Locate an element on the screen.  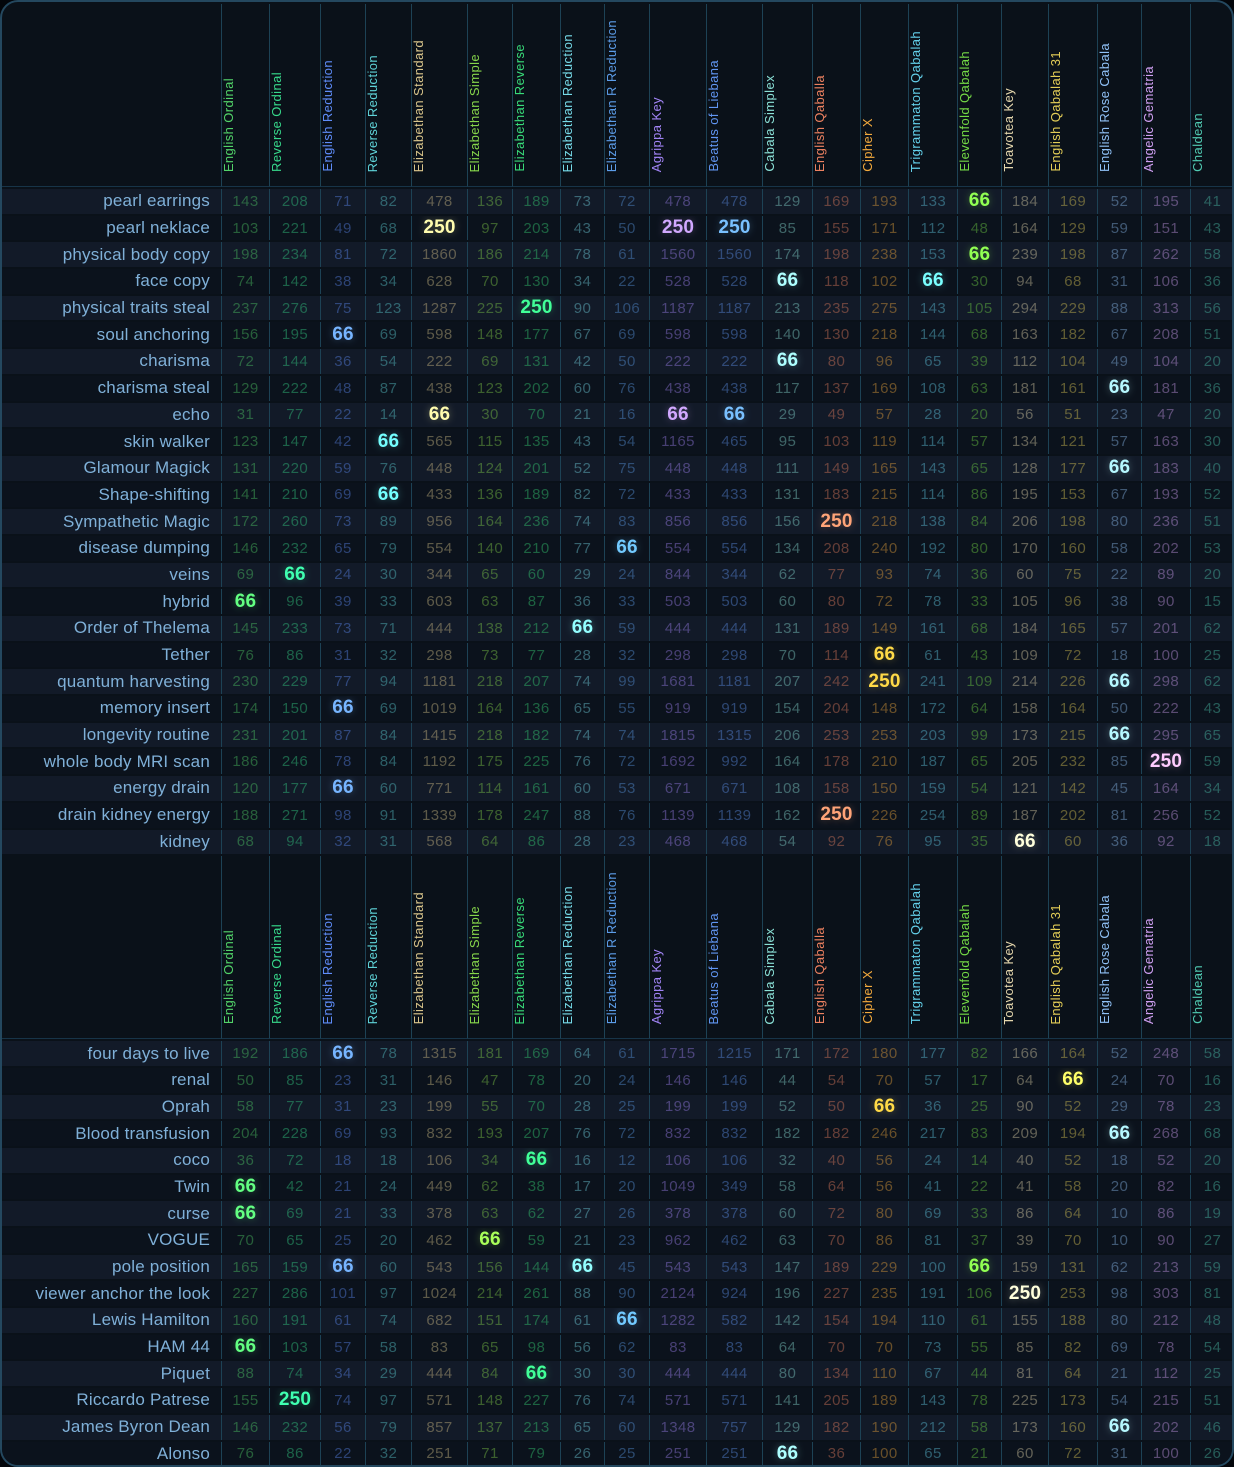
value-cell: 85 is located at coordinates (294, 1080).